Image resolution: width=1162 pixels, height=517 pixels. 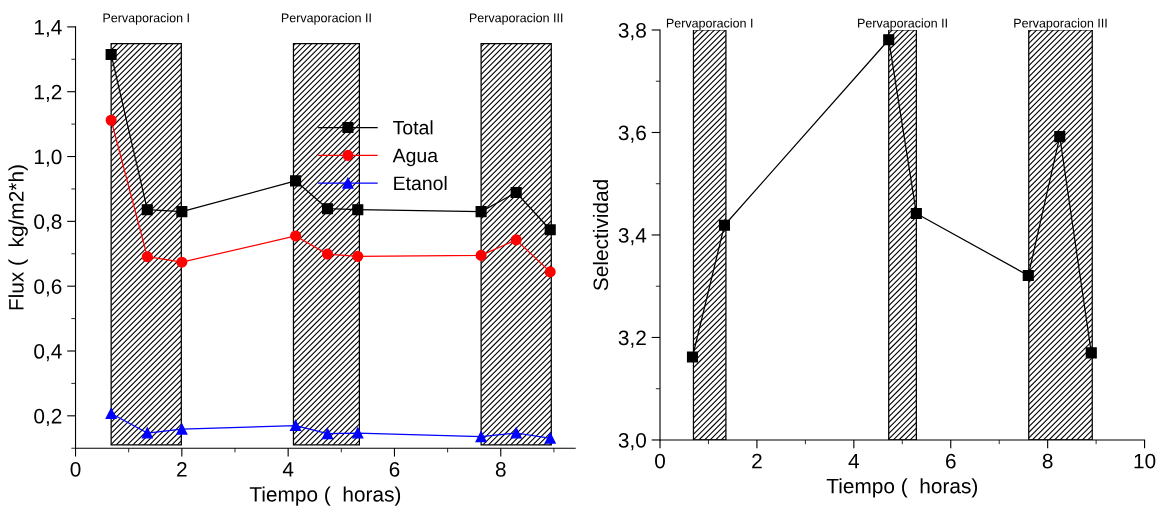 I want to click on y-tick-label: 0,2, so click(x=48, y=417).